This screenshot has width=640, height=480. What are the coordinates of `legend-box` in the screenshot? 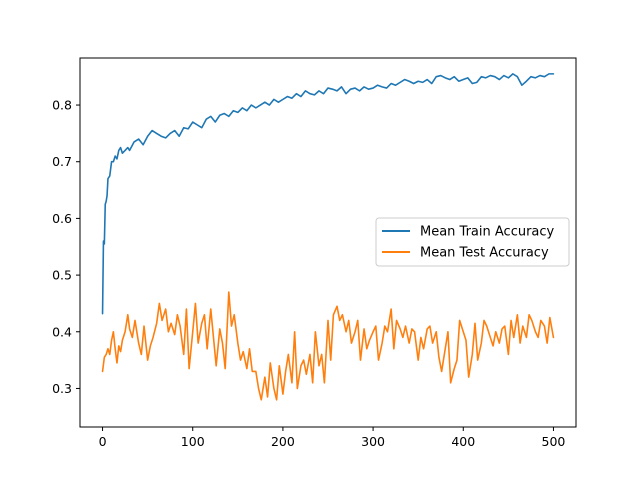 It's located at (472, 242).